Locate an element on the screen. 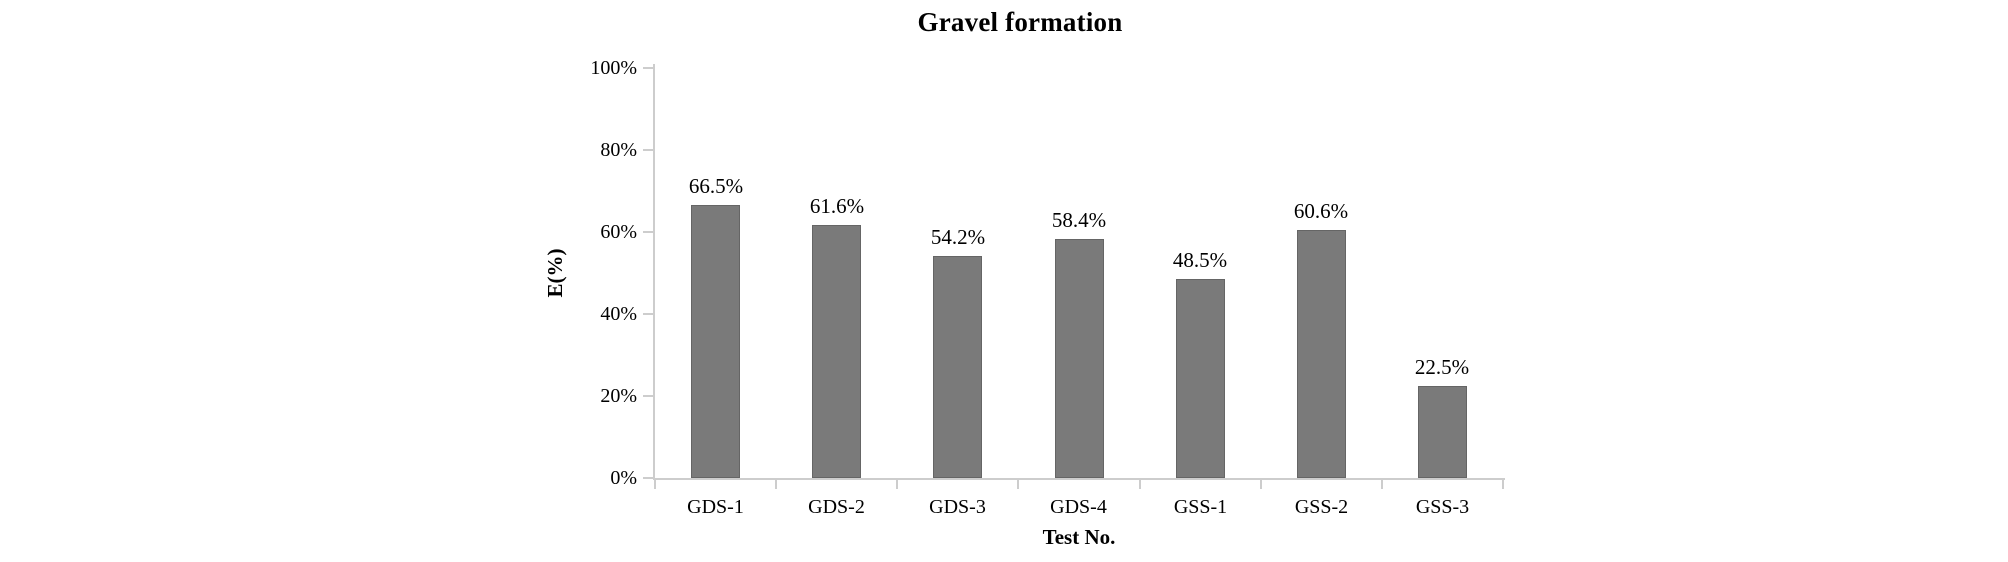 Image resolution: width=2008 pixels, height=562 pixels. x-tick-label: GDS-1 is located at coordinates (715, 507).